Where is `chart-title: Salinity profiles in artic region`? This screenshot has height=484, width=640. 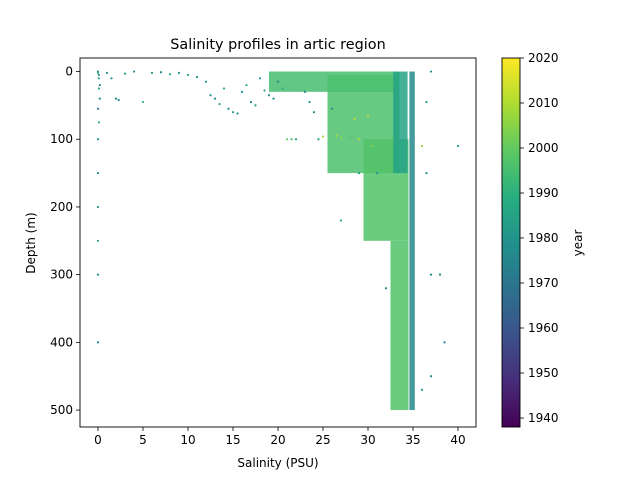 chart-title: Salinity profiles in artic region is located at coordinates (277, 45).